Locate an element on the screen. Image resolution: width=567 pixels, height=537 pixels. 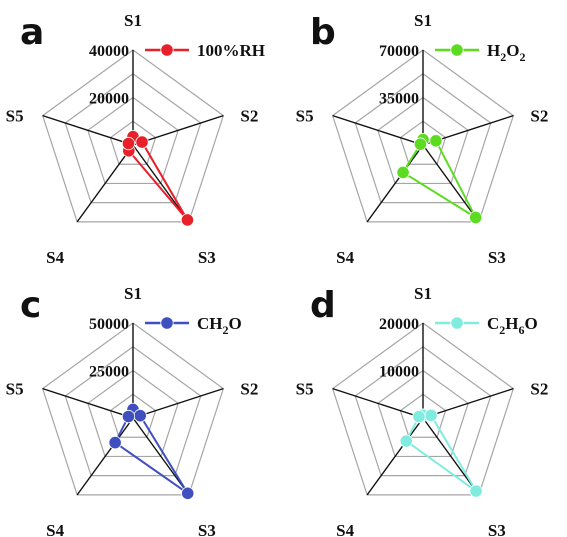
legend-label: CH2O is located at coordinates (219, 325).